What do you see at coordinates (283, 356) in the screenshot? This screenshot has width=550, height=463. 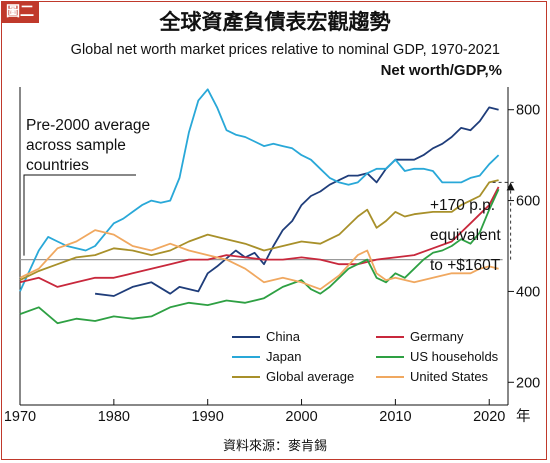 I see `legend-entry: Japan` at bounding box center [283, 356].